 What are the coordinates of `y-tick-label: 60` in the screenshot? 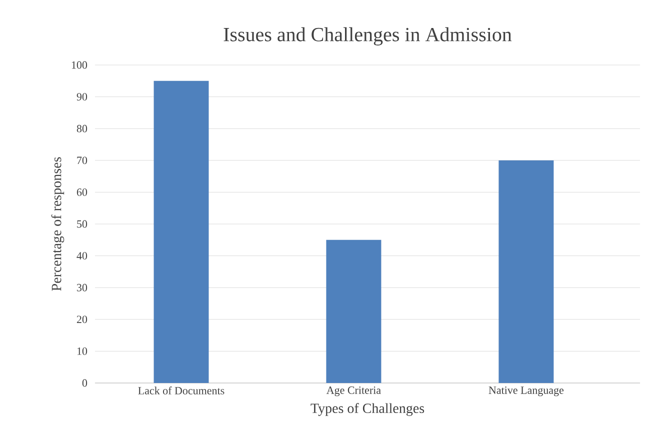 It's located at (82, 192).